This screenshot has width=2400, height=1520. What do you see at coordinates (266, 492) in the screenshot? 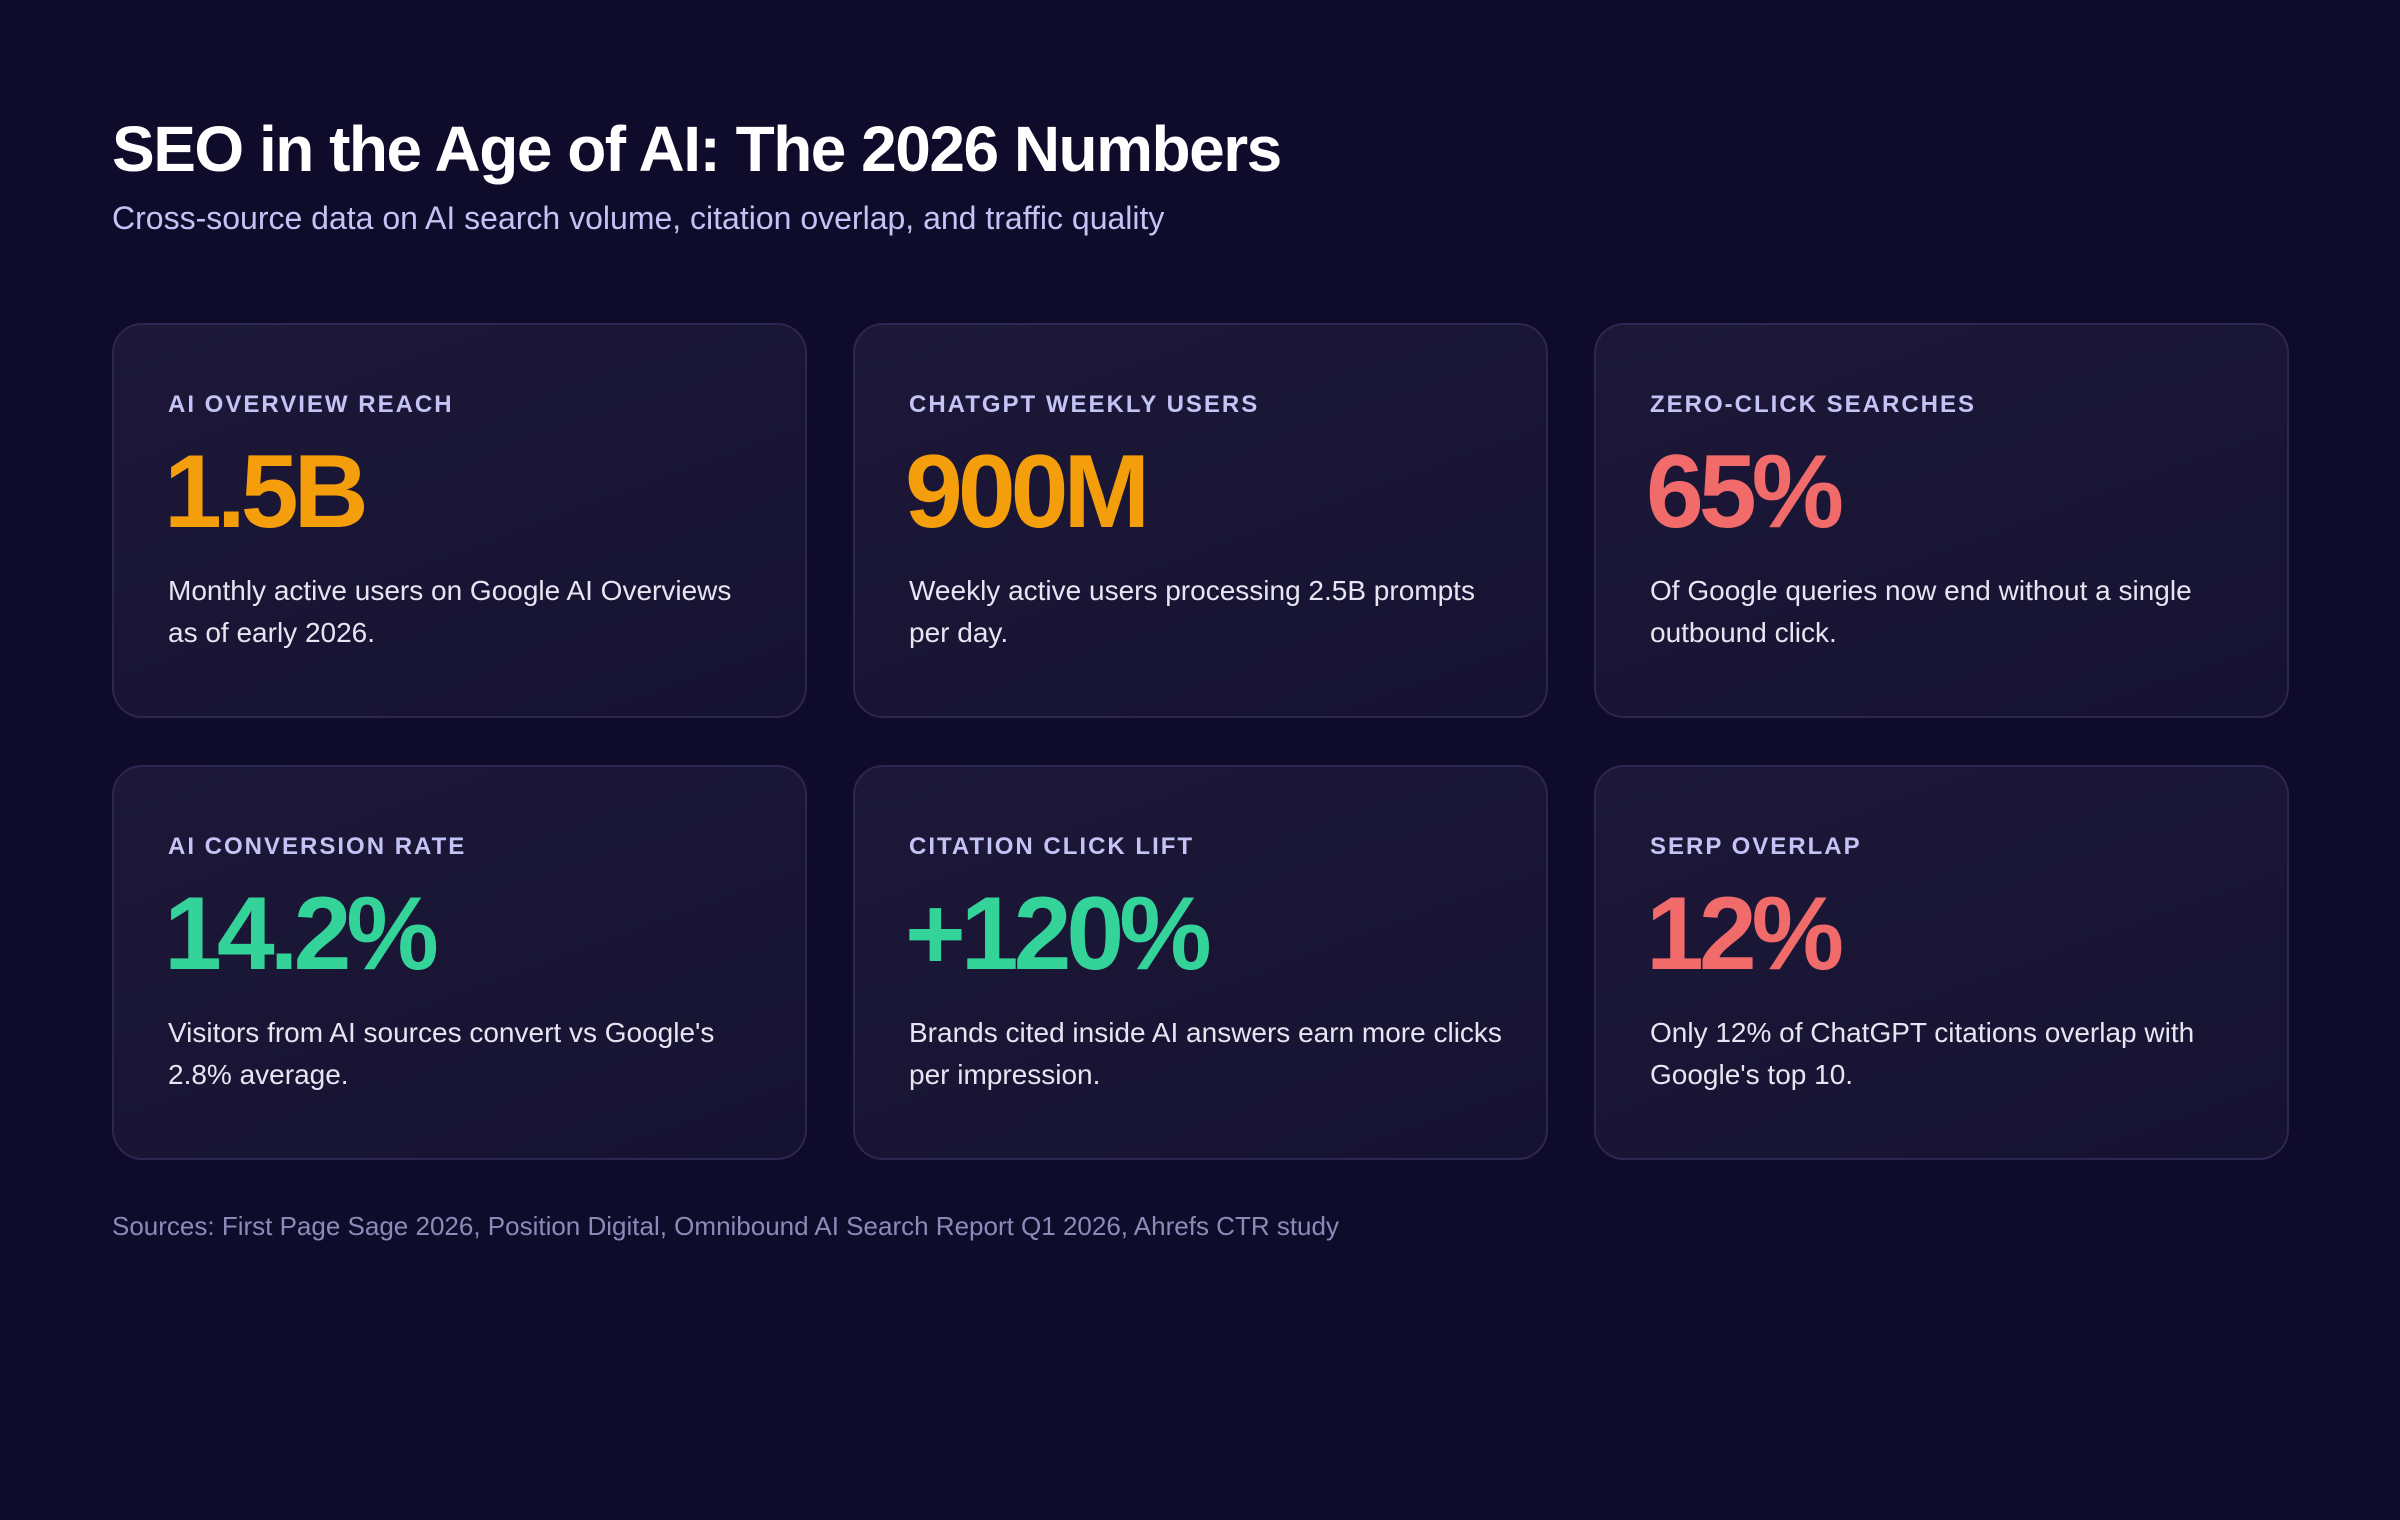
I see `card-value: 1.5B` at bounding box center [266, 492].